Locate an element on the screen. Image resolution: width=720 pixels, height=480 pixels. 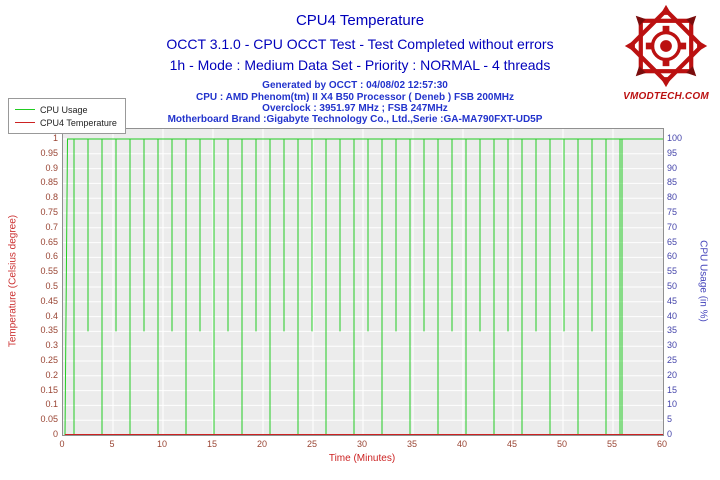
tick-left-label: 0.05 is located at coordinates (49, 419).